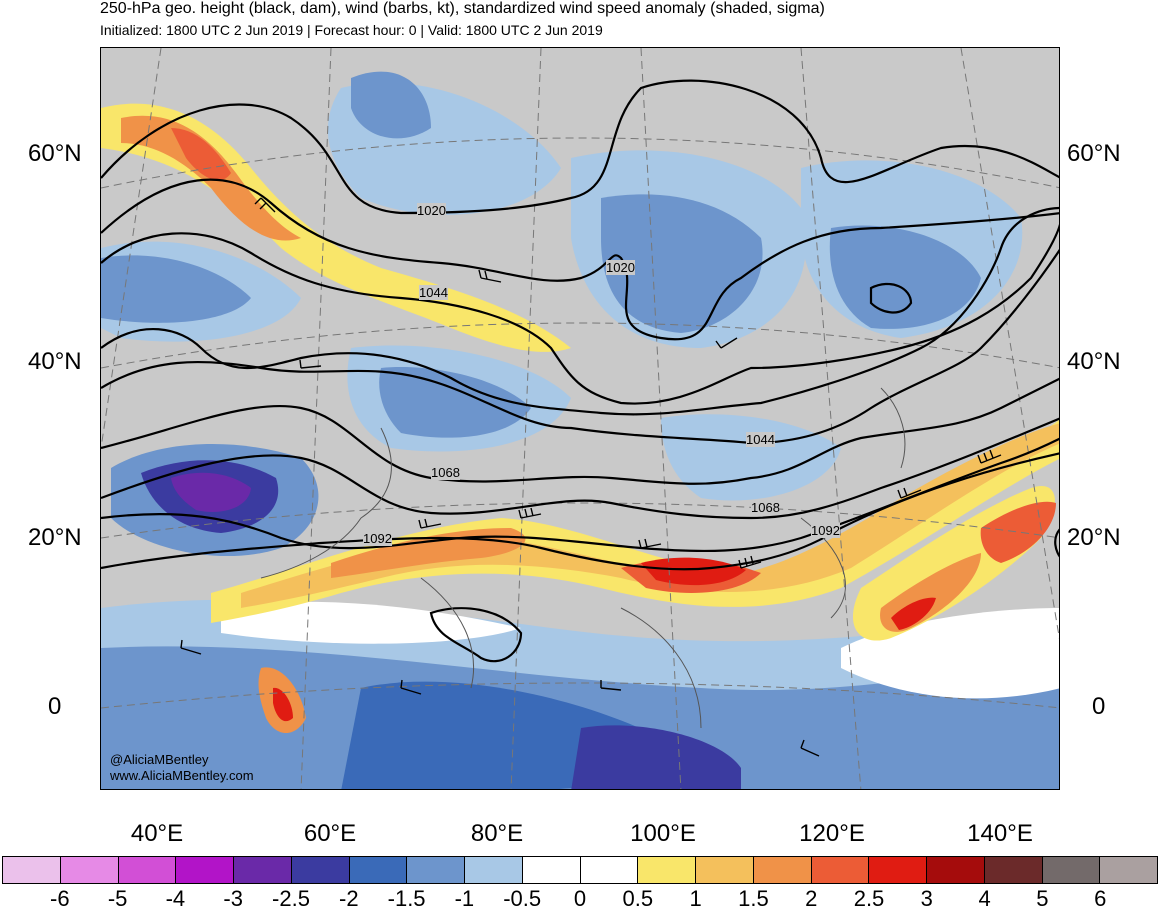  Describe the element at coordinates (175, 898) in the screenshot. I see `colorbar-tick-label: -4` at that location.